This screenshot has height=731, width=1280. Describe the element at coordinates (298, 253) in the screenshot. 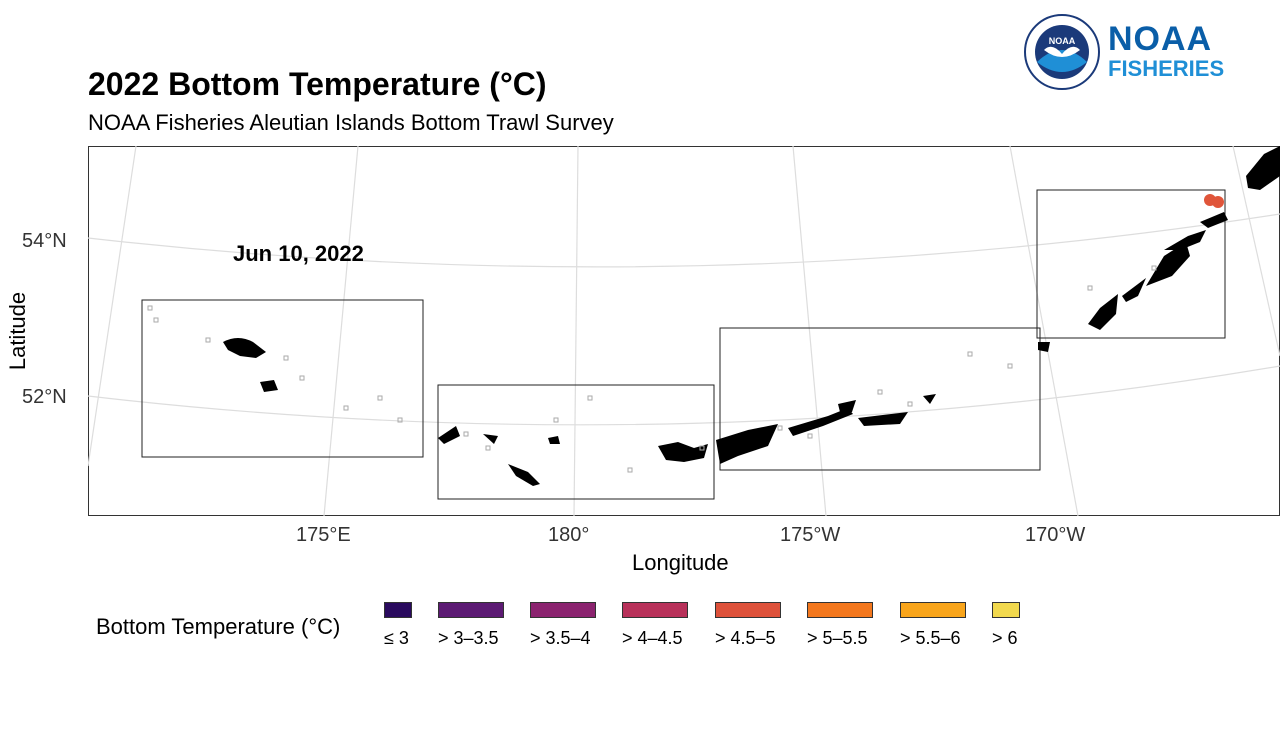

I see `date-label: Jun 10, 2022` at that location.